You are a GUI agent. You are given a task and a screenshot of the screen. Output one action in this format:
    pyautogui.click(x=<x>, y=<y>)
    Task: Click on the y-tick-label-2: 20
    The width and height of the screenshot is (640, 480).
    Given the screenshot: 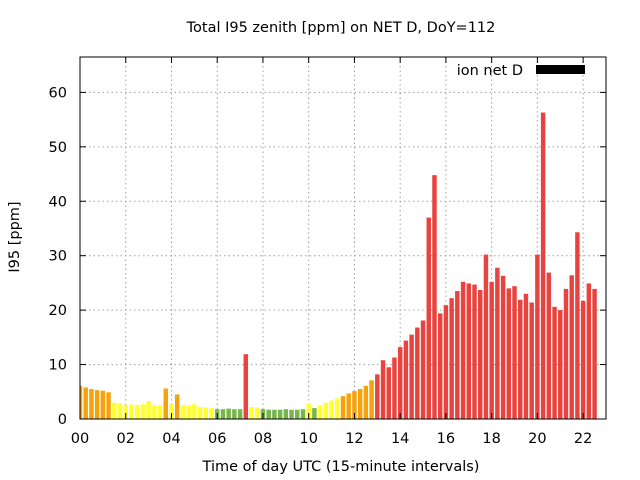 What is the action you would take?
    pyautogui.click(x=58, y=311)
    